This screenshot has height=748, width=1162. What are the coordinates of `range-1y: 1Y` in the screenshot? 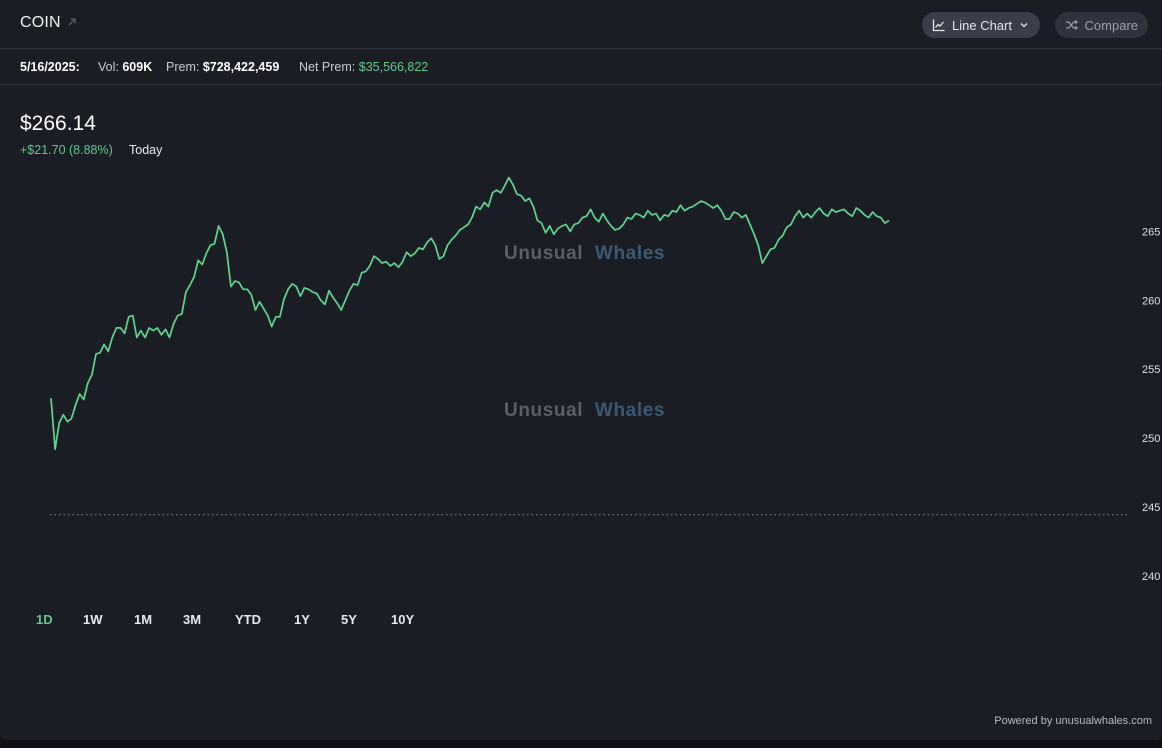 It's located at (302, 619).